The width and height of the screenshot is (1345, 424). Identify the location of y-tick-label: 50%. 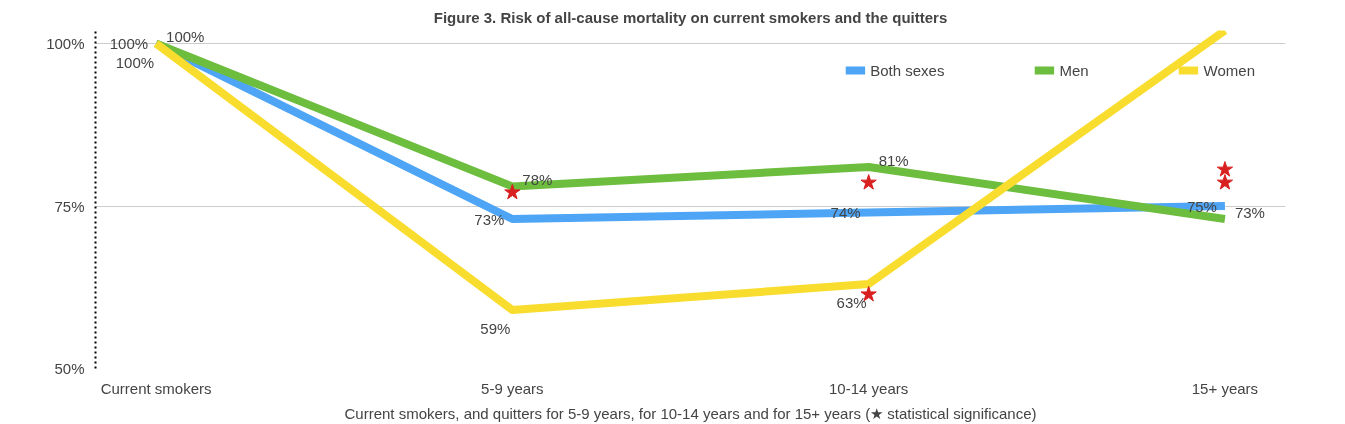
(69, 368).